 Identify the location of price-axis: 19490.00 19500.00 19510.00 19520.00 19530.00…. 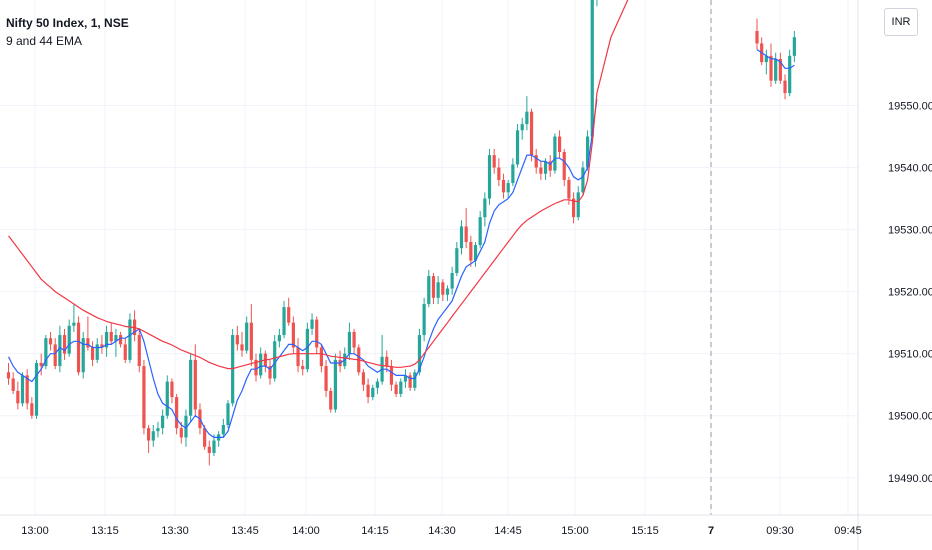
(894, 275).